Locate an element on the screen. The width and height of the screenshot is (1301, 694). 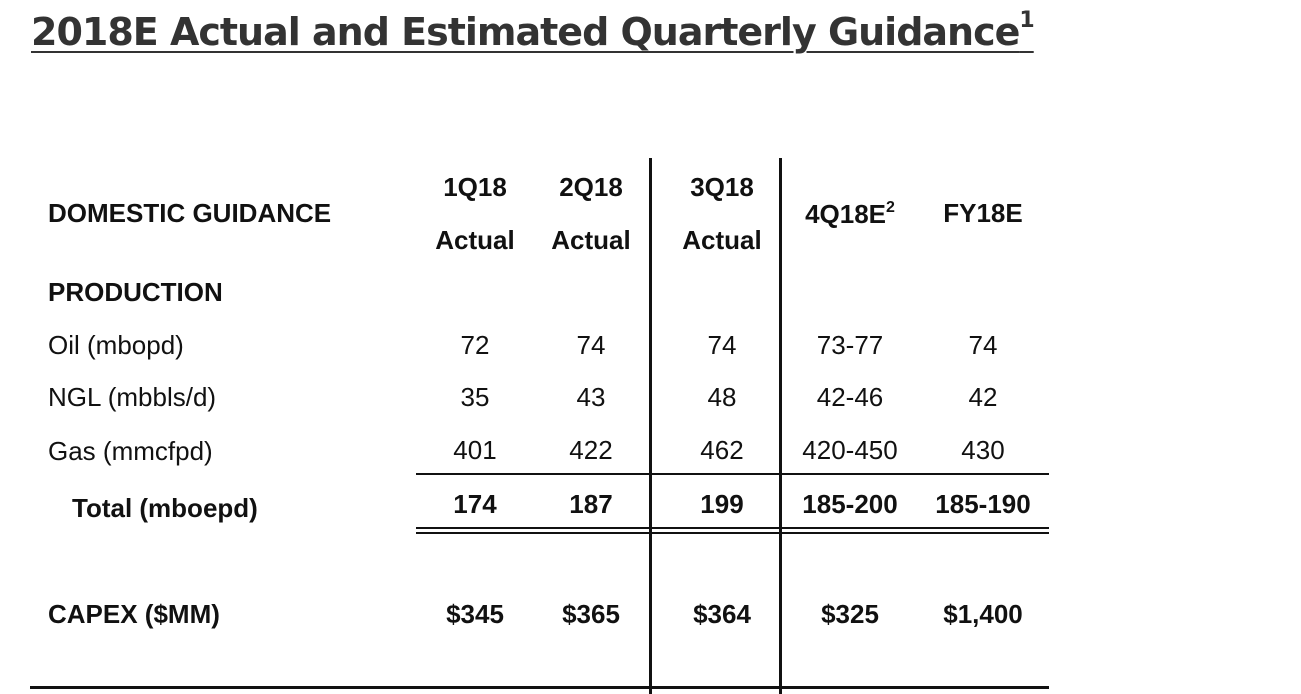
table-cell: 48 is located at coordinates (722, 397).